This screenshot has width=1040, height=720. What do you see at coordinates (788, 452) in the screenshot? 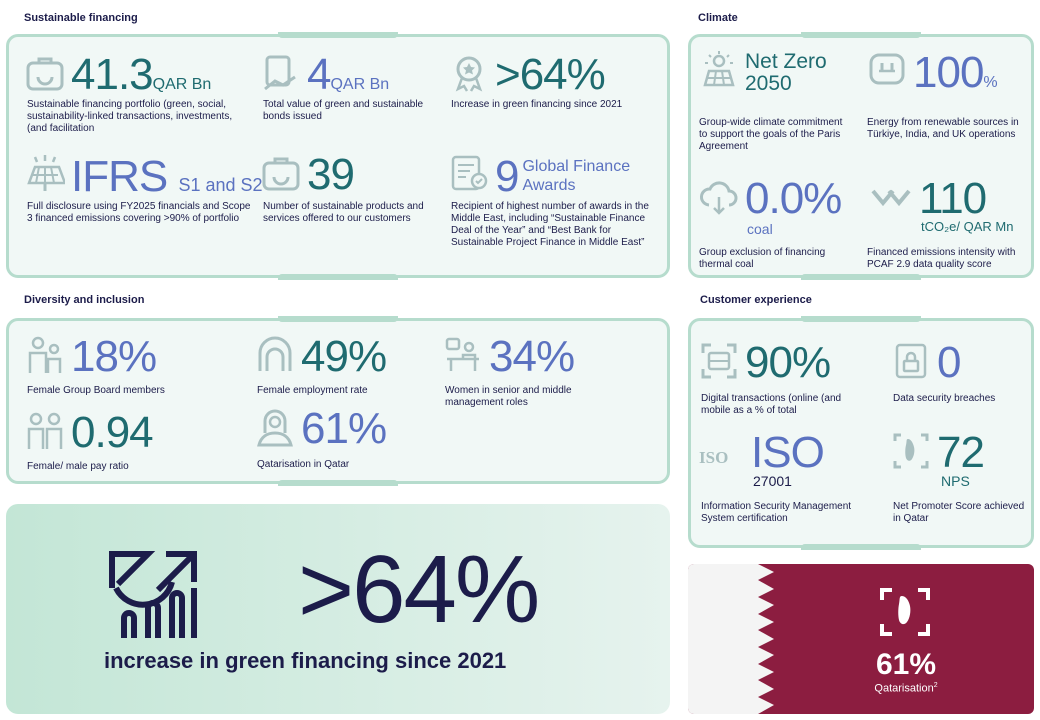
I see `stat-value: ISO` at bounding box center [788, 452].